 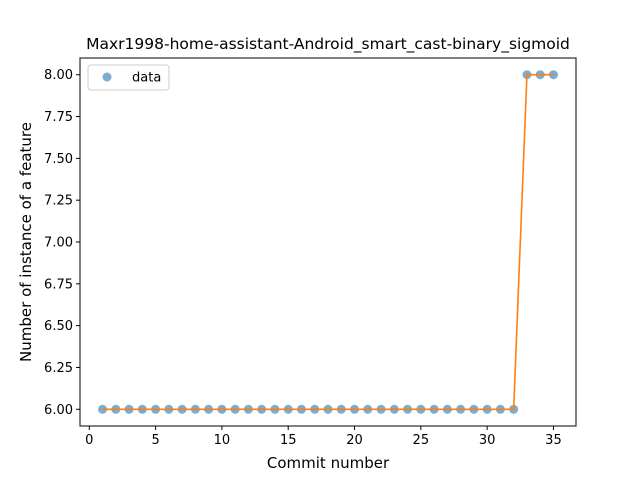 I want to click on x-tick-label: 10, so click(x=222, y=440).